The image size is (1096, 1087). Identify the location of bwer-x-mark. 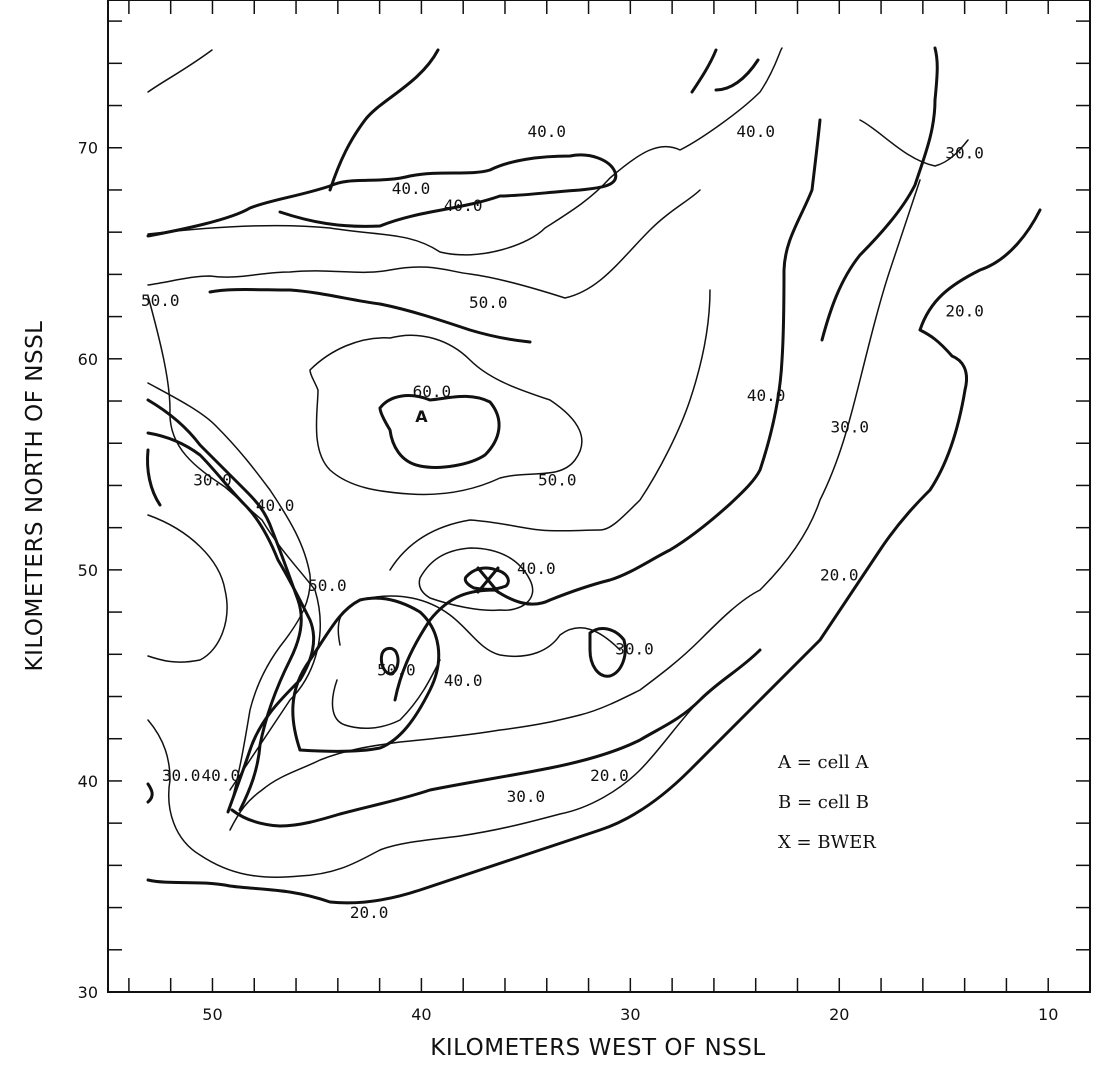
(488, 580).